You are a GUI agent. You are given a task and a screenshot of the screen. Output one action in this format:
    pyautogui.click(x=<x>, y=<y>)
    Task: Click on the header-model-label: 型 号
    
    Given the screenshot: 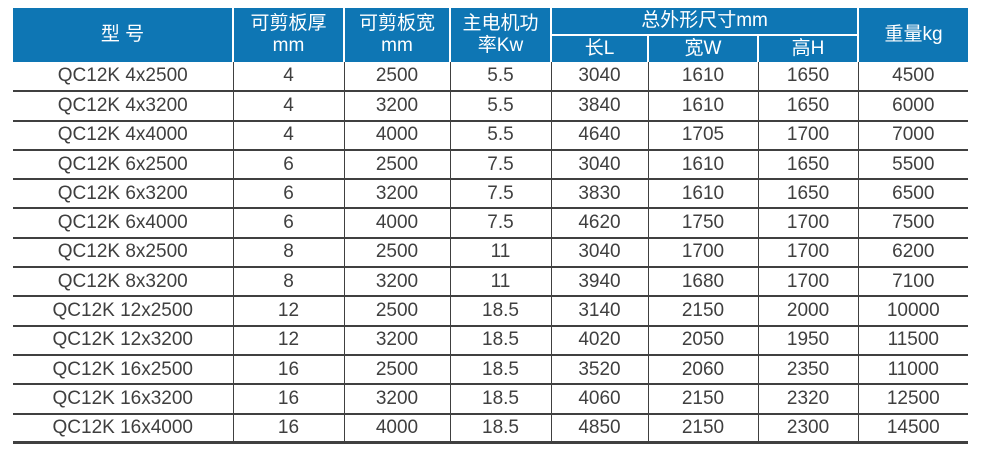 What is the action you would take?
    pyautogui.click(x=122, y=35)
    